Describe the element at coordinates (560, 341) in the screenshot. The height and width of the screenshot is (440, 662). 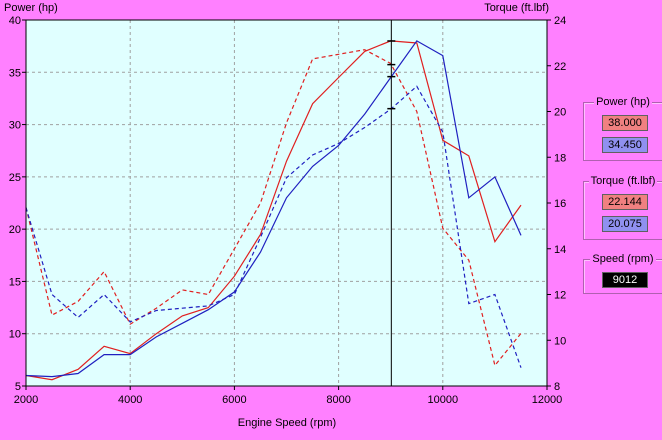
I see `y-right-tick-label: 10` at that location.